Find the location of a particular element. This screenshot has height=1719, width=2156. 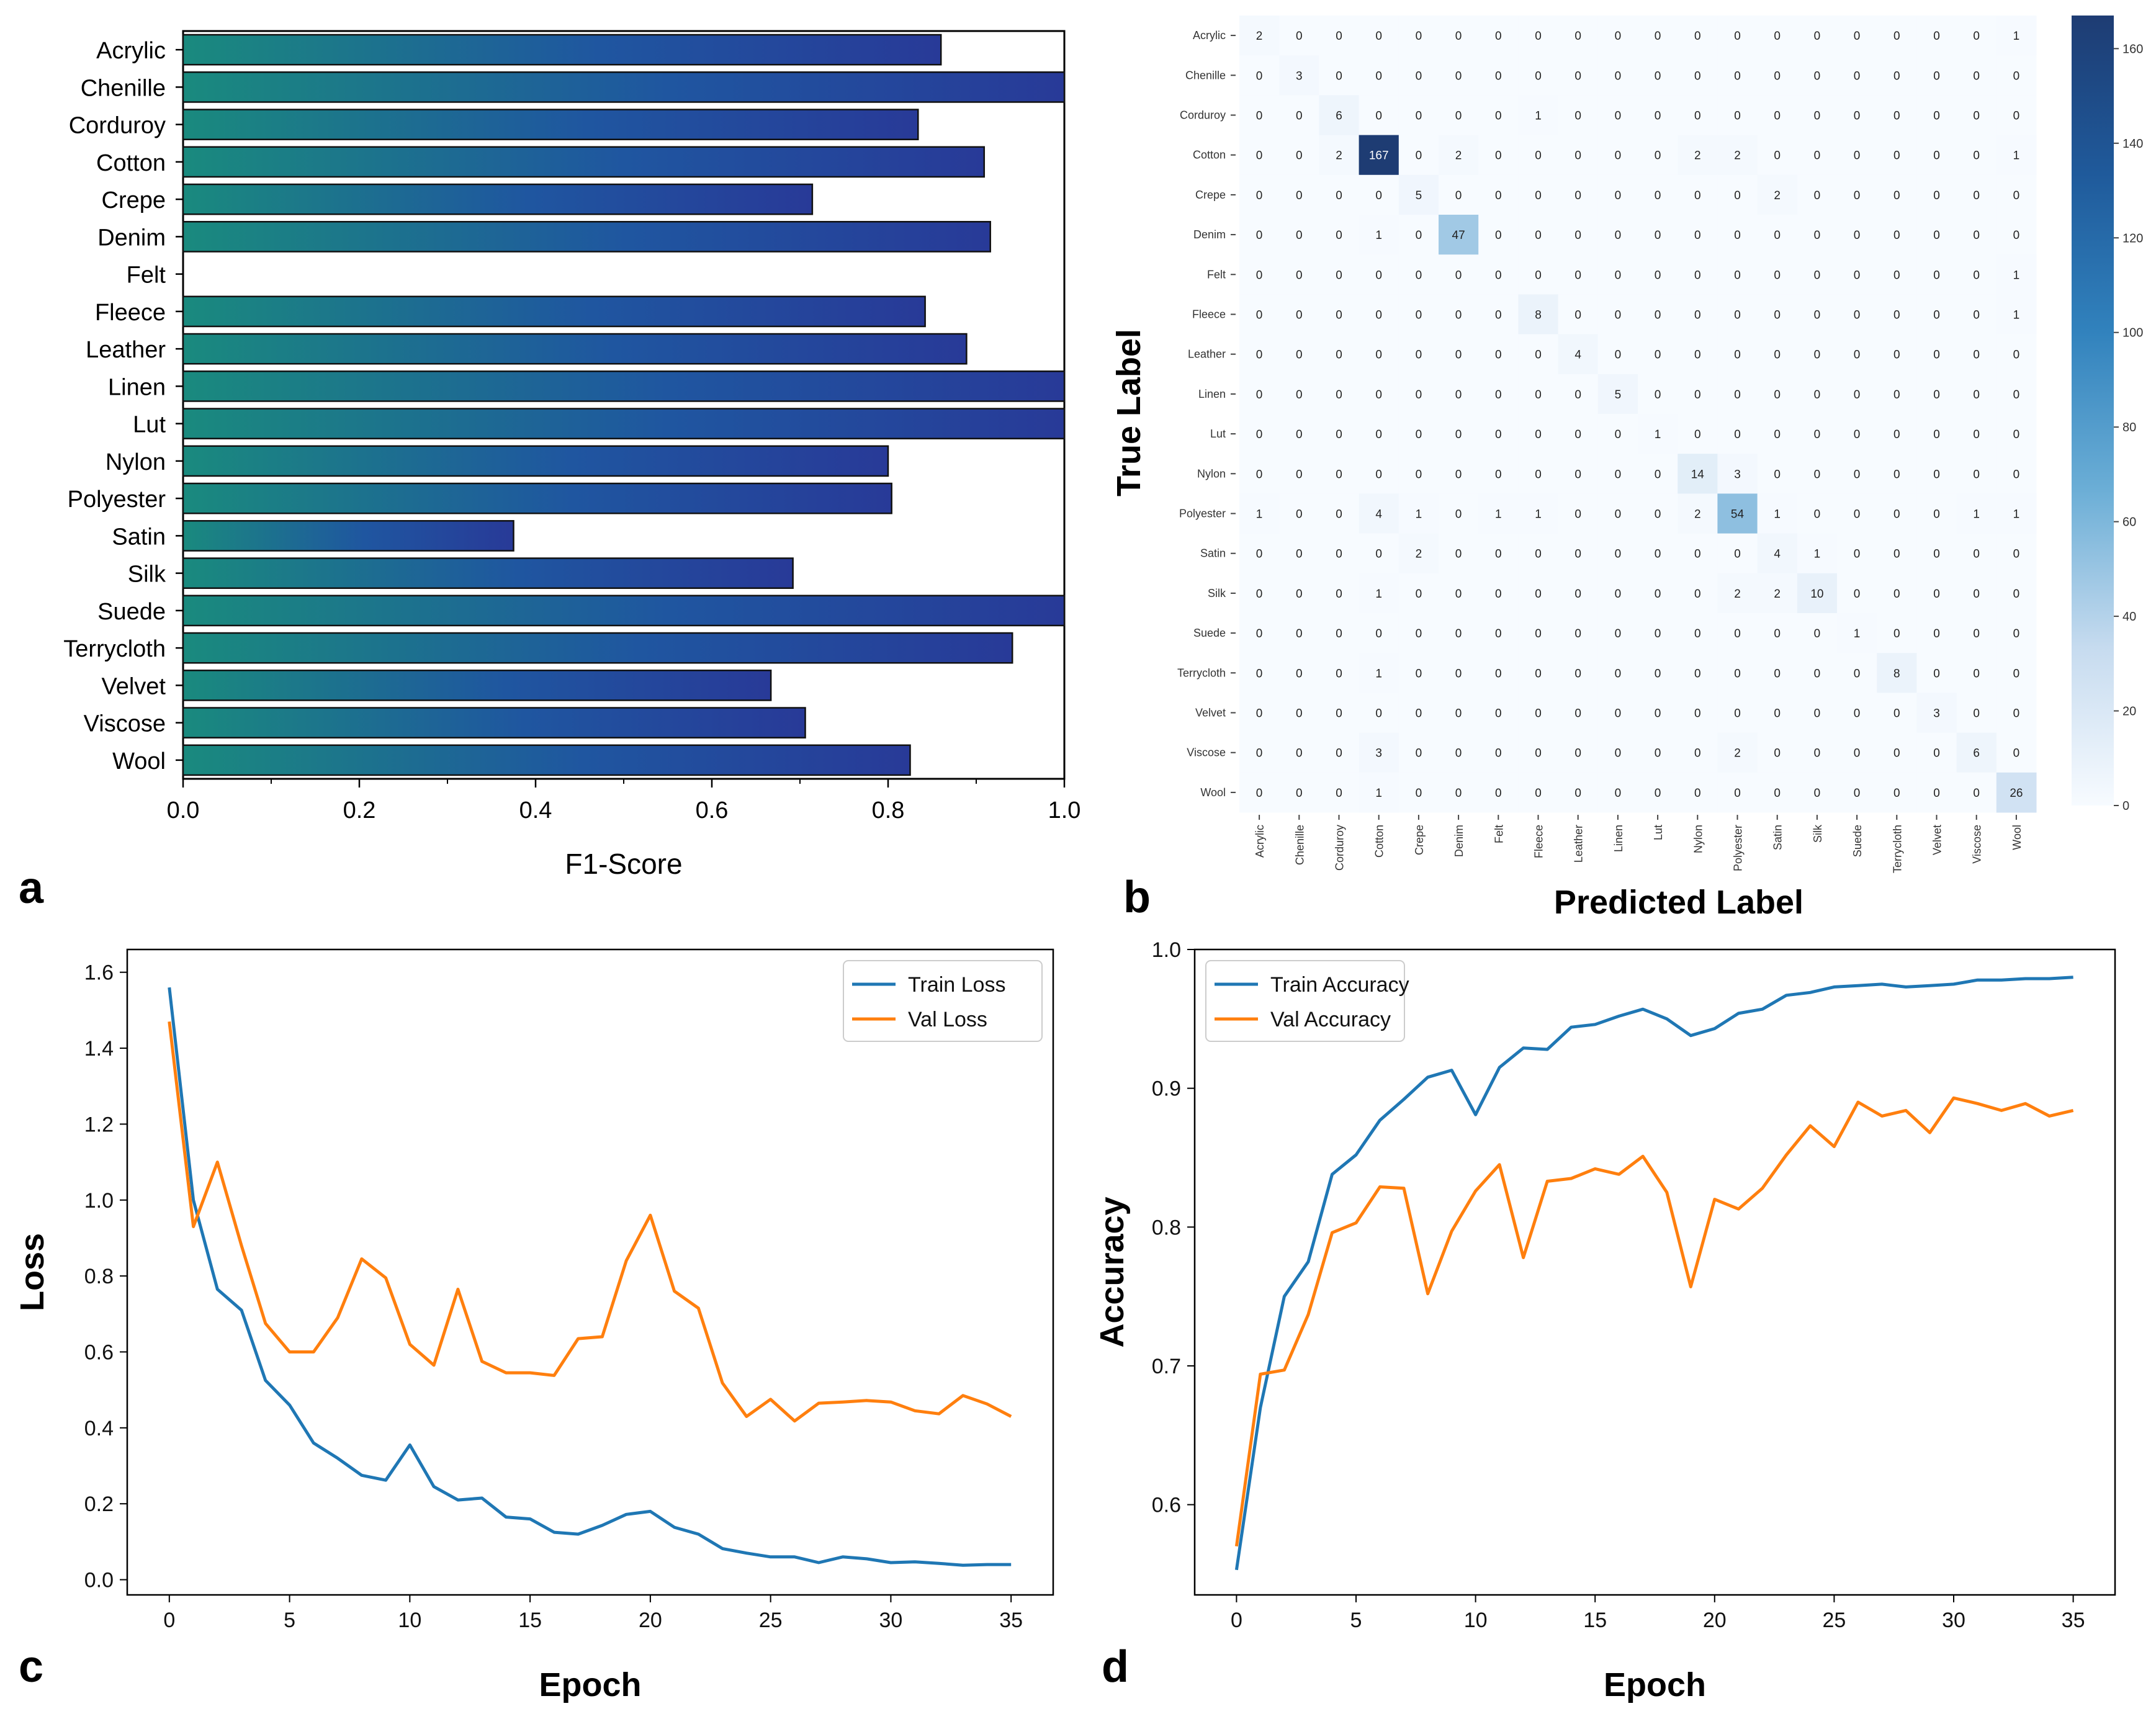

bar-chenille is located at coordinates (624, 87).